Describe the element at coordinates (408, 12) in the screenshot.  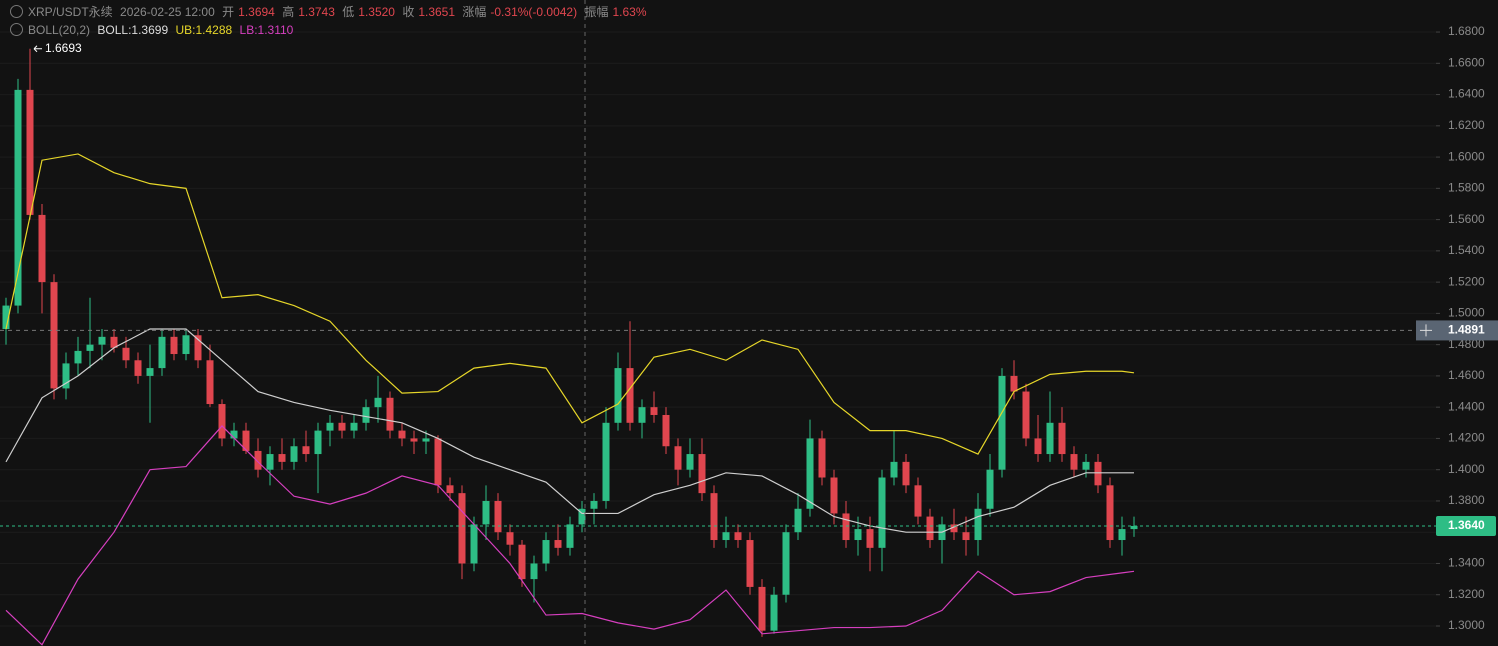
I see `label: 收` at that location.